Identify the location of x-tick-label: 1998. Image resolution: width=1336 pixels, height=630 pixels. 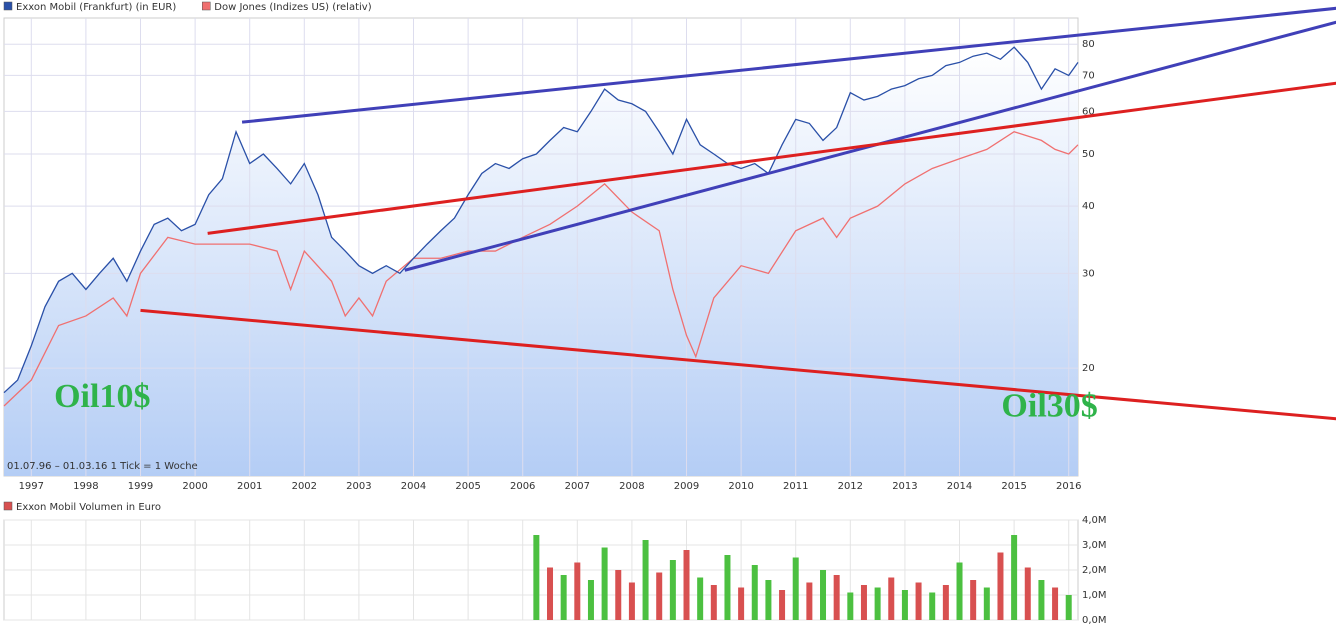
(85, 486).